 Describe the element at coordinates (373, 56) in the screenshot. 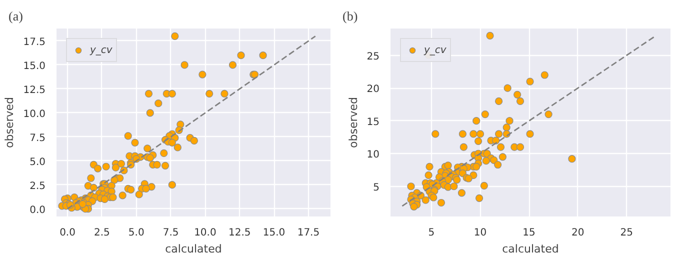

I see `y-tick-label: 25` at that location.